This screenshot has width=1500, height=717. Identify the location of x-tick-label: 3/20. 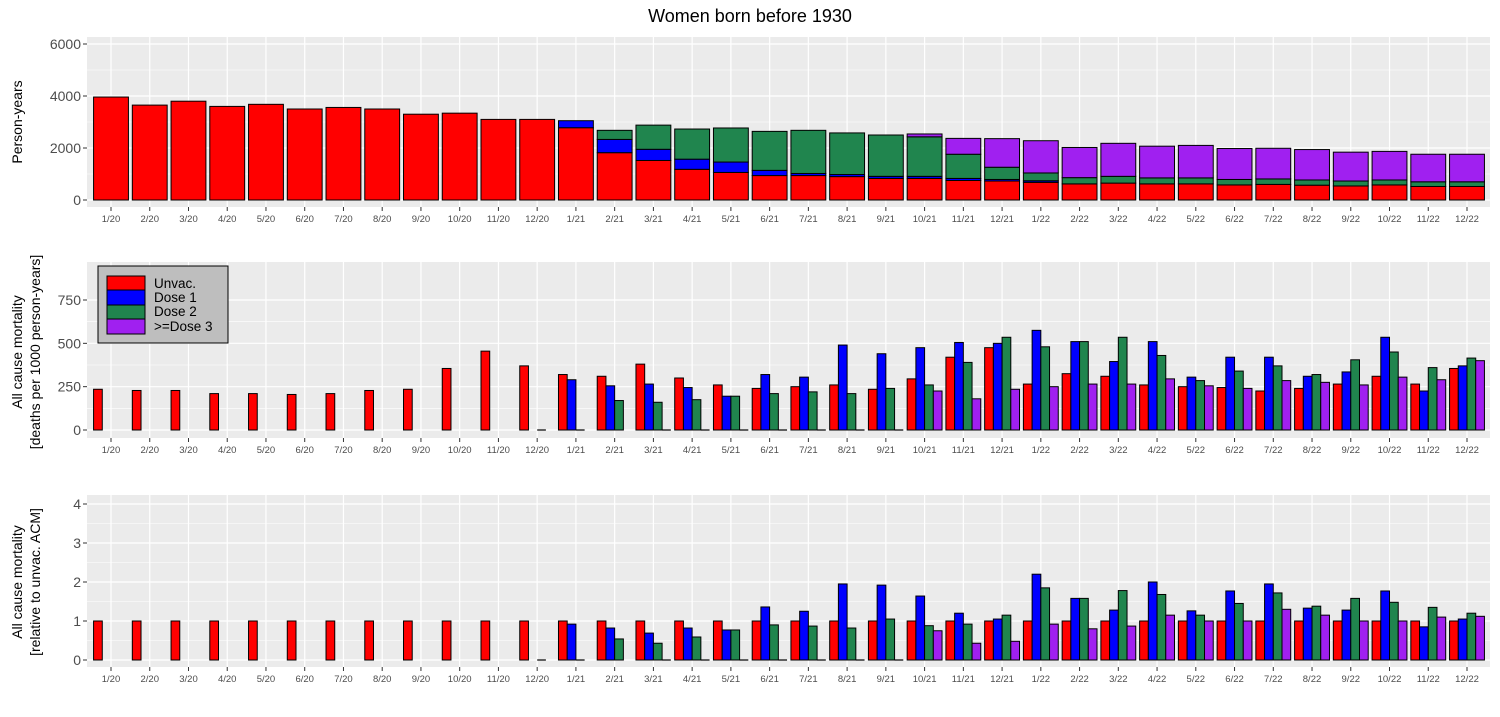
(188, 679).